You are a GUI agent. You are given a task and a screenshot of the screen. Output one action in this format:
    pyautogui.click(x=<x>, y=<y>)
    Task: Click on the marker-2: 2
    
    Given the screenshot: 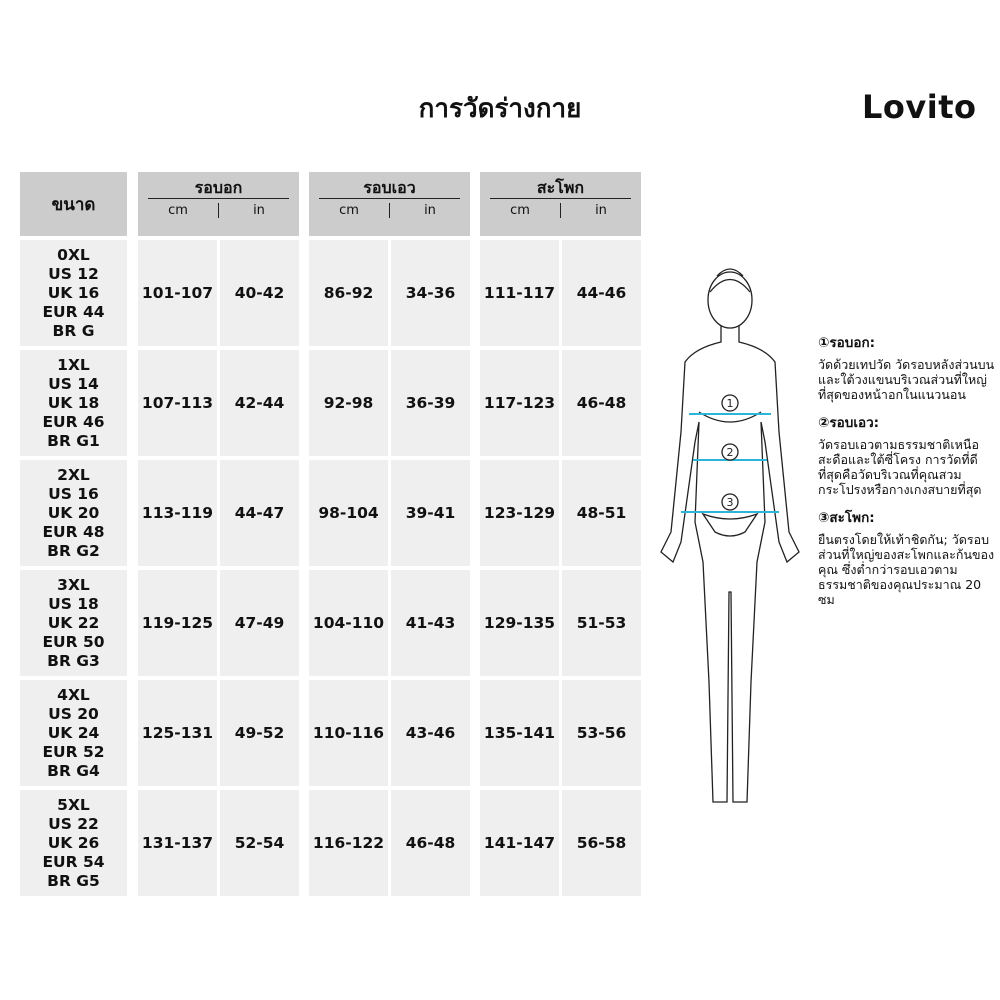 What is the action you would take?
    pyautogui.click(x=730, y=452)
    